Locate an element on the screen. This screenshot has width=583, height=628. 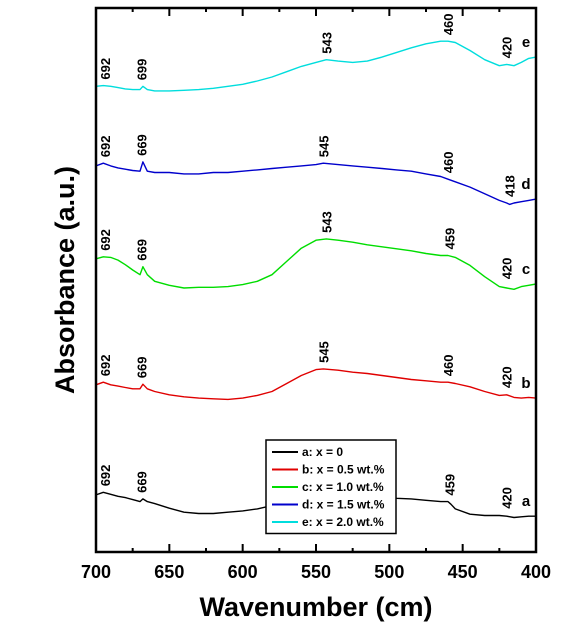
peak-label-e-543: 543 is located at coordinates (326, 43).